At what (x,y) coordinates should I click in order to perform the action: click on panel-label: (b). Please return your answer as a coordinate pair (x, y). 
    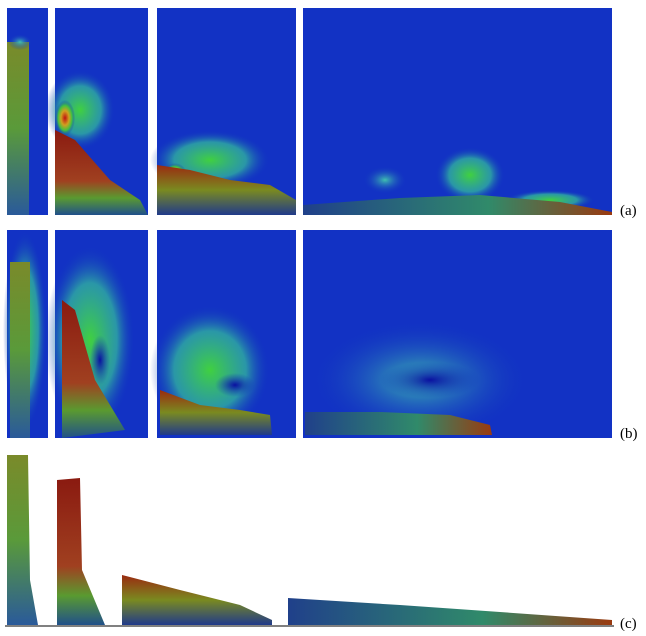
    Looking at the image, I should click on (629, 434).